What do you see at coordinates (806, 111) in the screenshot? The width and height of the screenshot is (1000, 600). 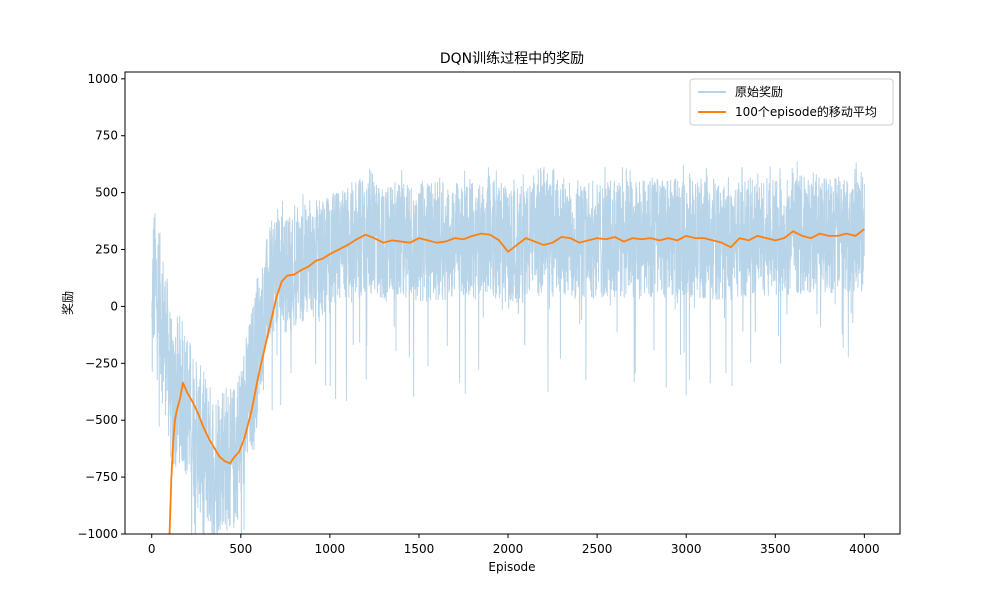 I see `legend-label: 100个episode的移动平均` at bounding box center [806, 111].